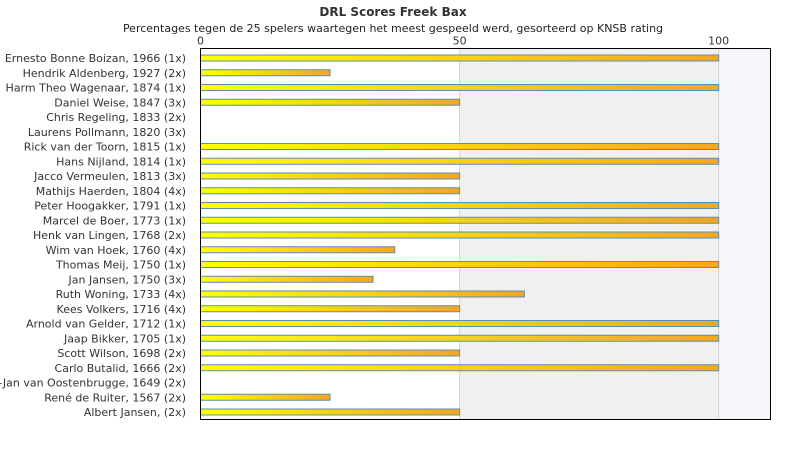 This screenshot has width=790, height=450. Describe the element at coordinates (718, 41) in the screenshot. I see `x-tick-label: 100` at that location.